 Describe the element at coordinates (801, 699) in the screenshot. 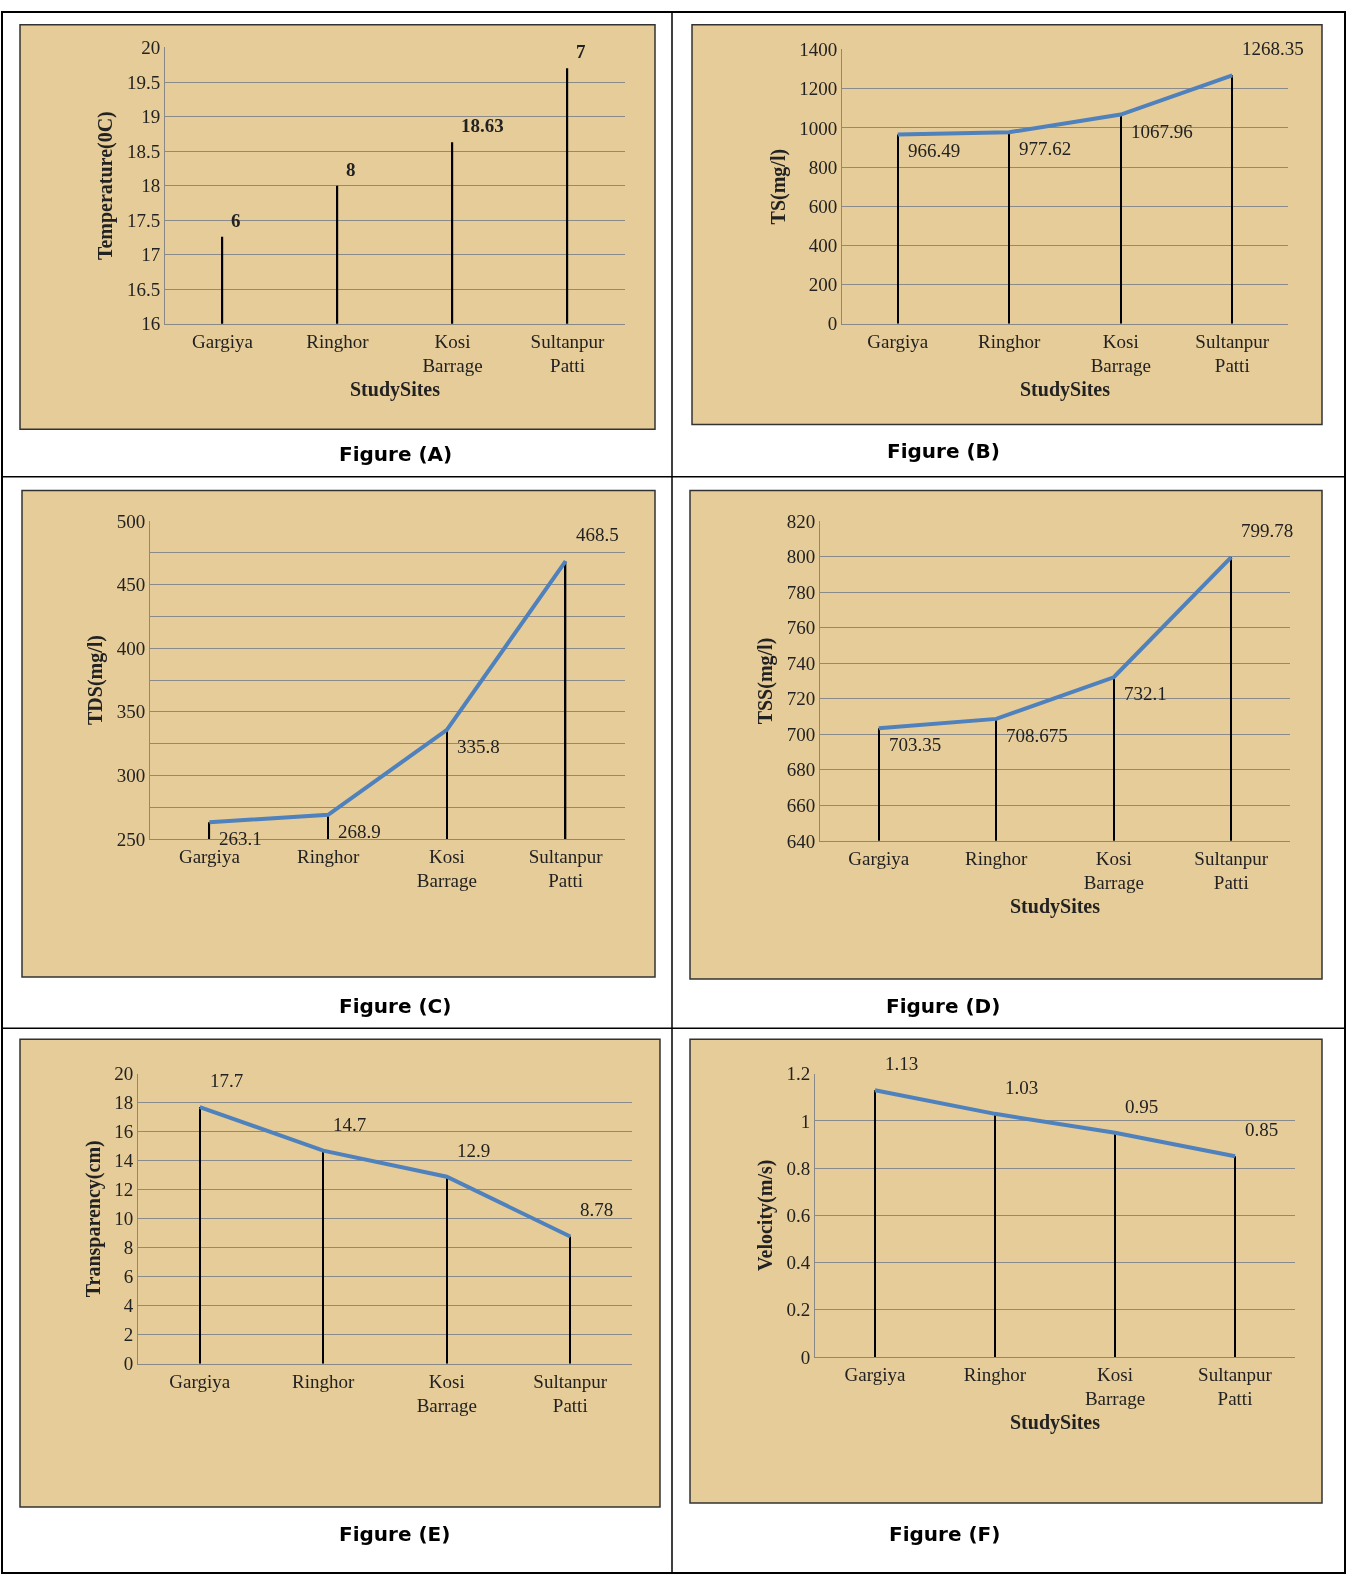

I see `y-tick-label: 720` at that location.